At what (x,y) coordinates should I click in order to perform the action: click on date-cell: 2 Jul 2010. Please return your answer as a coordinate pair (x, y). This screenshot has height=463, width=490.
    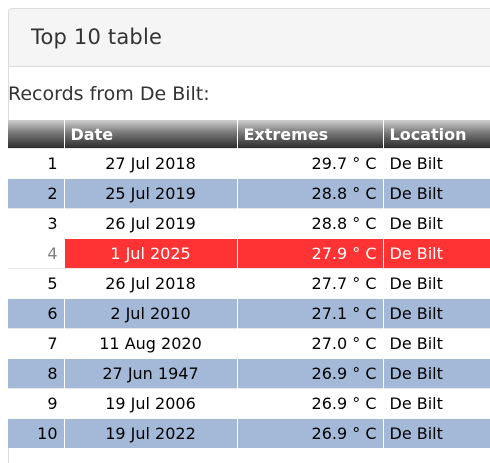
    Looking at the image, I should click on (150, 313).